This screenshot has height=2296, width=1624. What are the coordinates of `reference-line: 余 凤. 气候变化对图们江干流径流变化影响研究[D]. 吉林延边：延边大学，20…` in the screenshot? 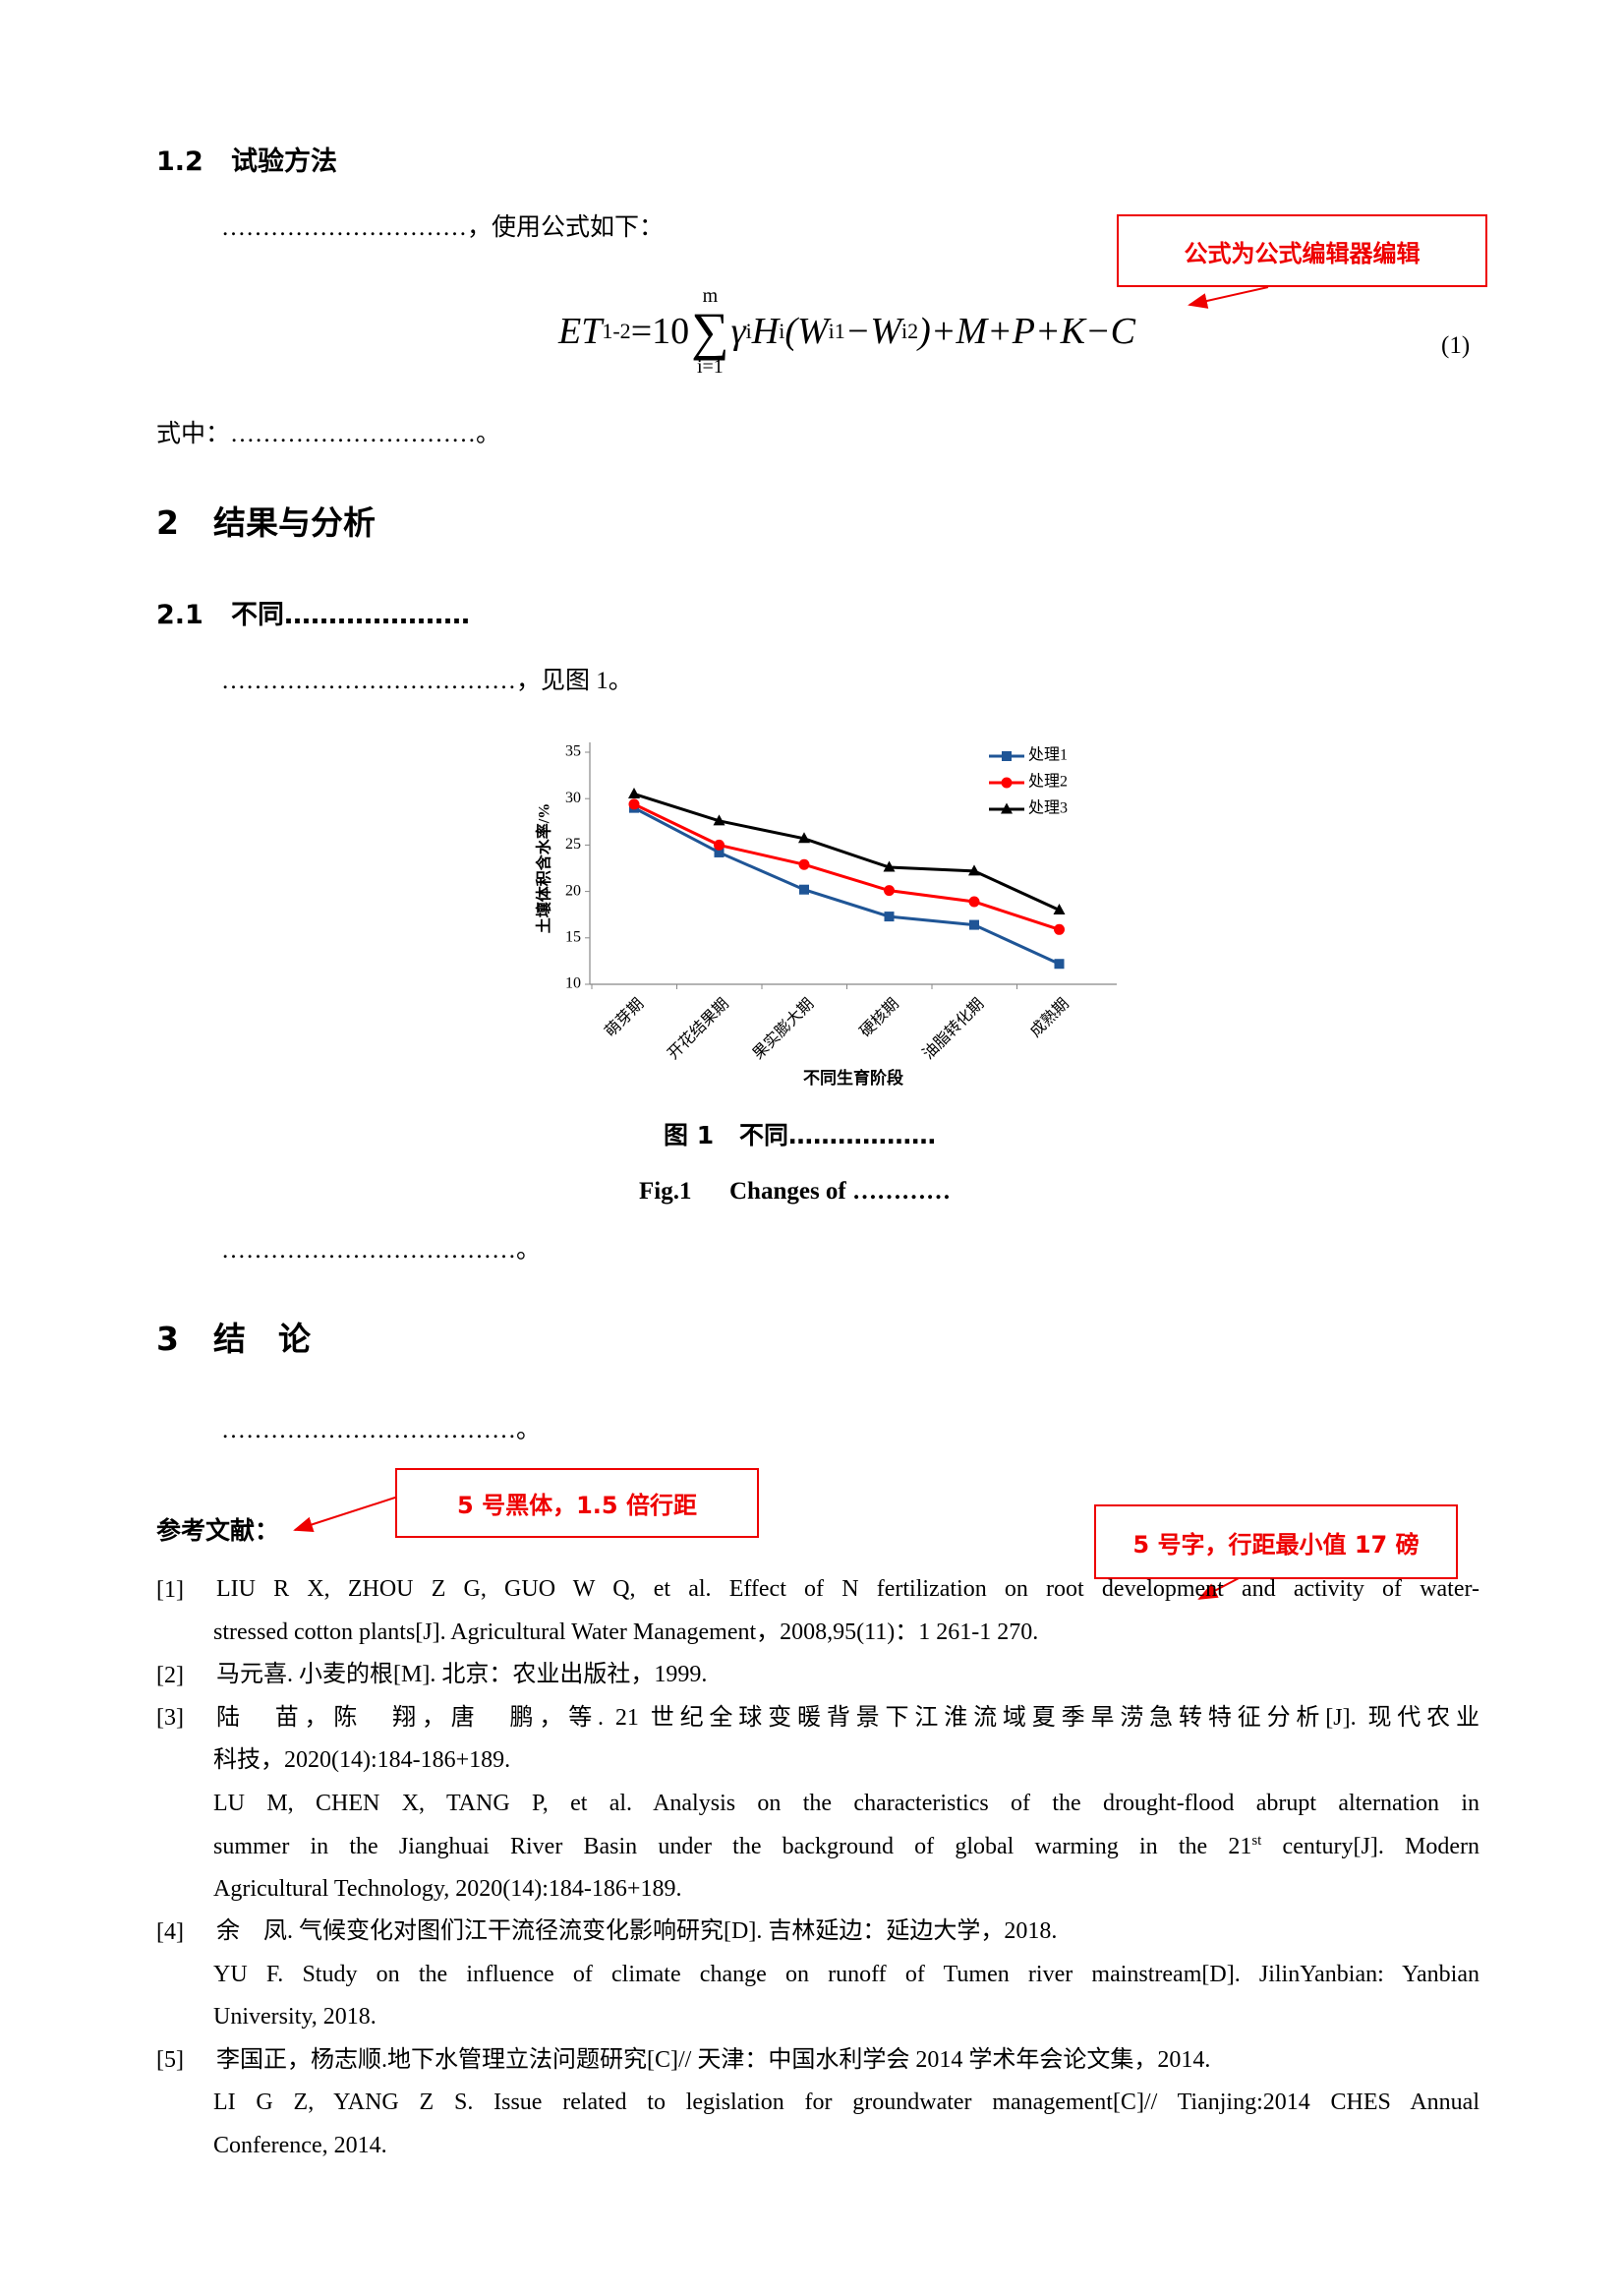 It's located at (637, 1931).